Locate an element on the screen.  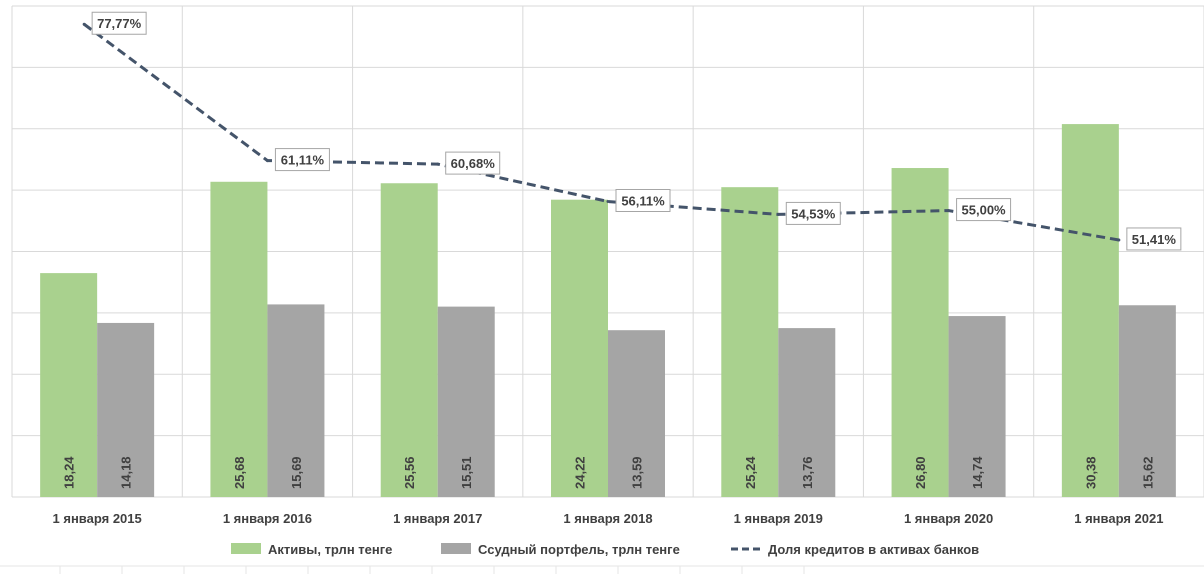
loan-portfolio-value-label: 15,51 is located at coordinates (466, 472).